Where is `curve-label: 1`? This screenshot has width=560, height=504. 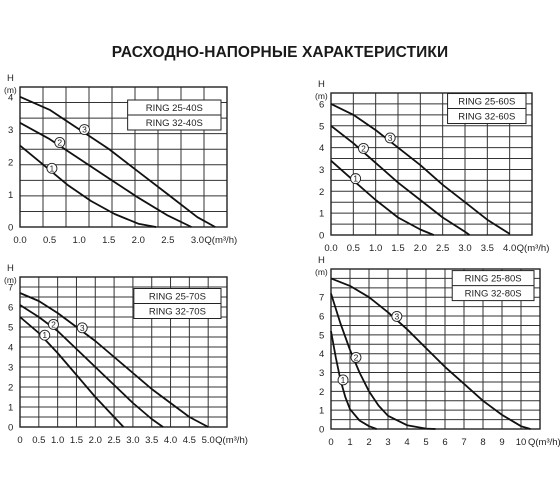 curve-label: 1 is located at coordinates (343, 380).